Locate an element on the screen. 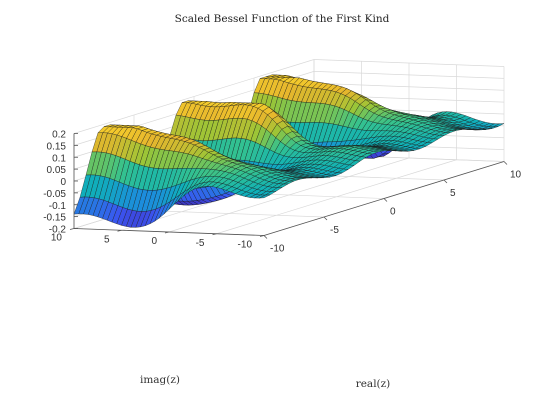  z-tick-label: -0.05 is located at coordinates (54, 194).